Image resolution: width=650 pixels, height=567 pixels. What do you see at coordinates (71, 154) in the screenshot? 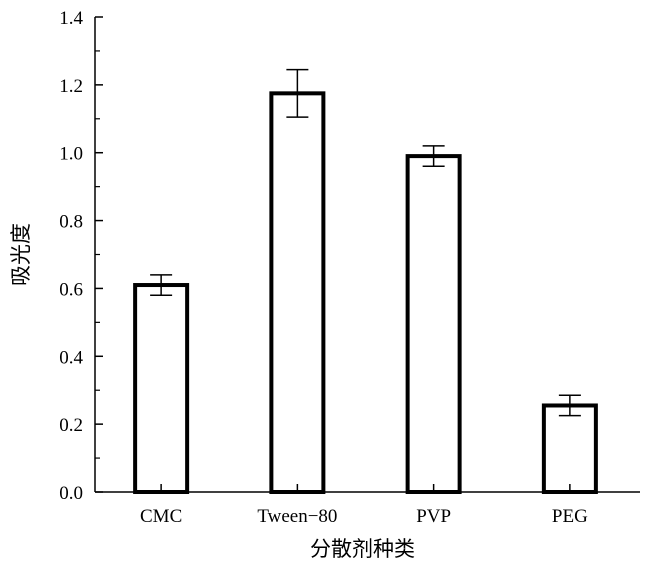
I see `y-tick-label: 1.0` at bounding box center [71, 154].